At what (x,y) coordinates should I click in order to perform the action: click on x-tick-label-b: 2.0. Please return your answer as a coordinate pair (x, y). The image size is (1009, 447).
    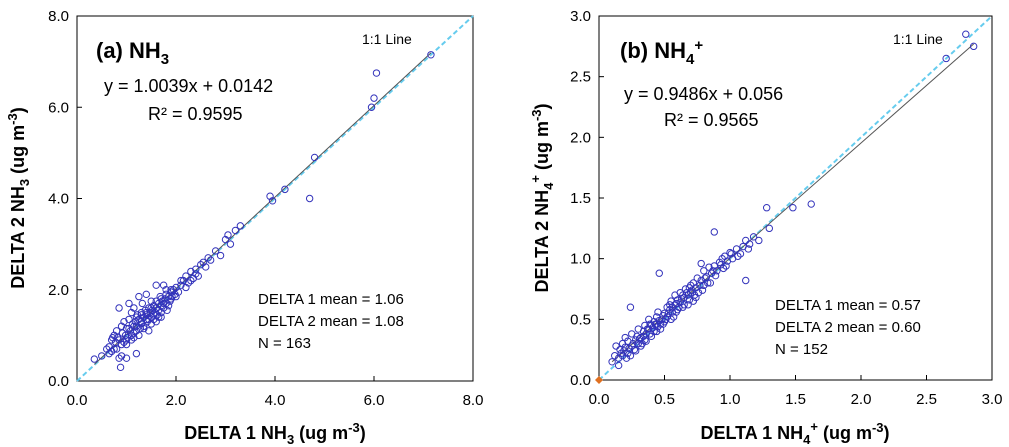
    Looking at the image, I should click on (861, 399).